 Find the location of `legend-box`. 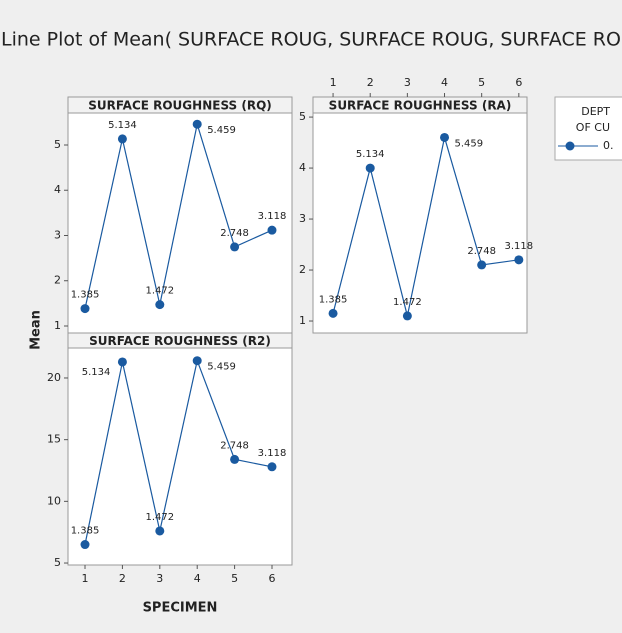

legend-box is located at coordinates (588, 128).